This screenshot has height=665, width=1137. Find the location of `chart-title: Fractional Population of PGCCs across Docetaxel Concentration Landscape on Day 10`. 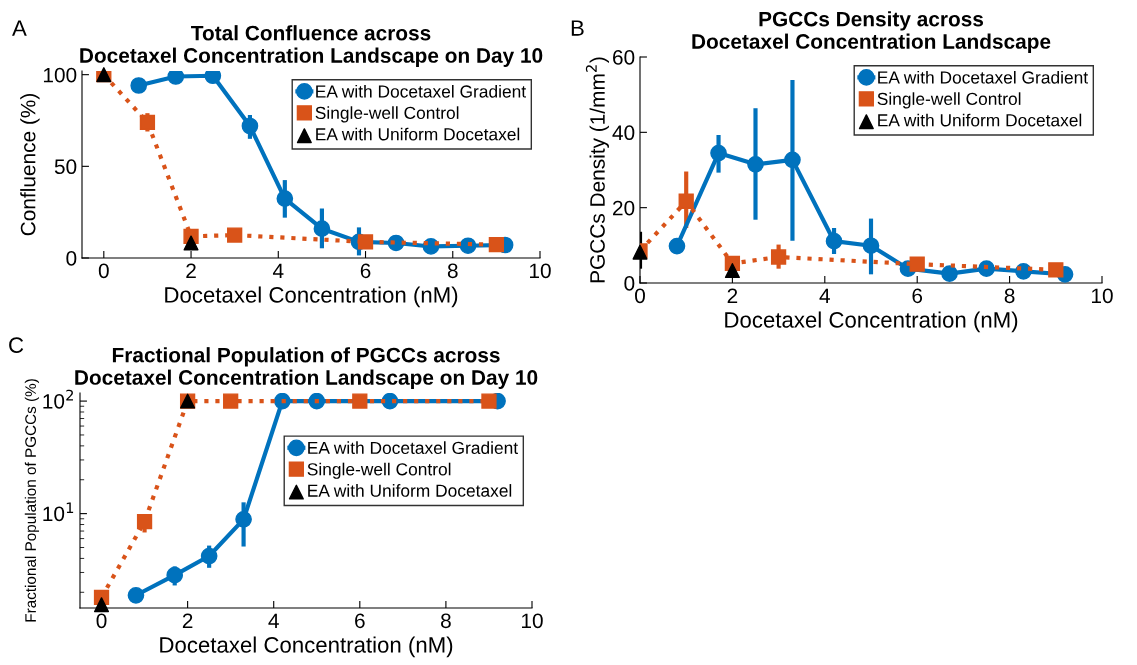

chart-title: Fractional Population of PGCCs across Docetaxel Concentration Landscape on Day 10 is located at coordinates (306, 368).